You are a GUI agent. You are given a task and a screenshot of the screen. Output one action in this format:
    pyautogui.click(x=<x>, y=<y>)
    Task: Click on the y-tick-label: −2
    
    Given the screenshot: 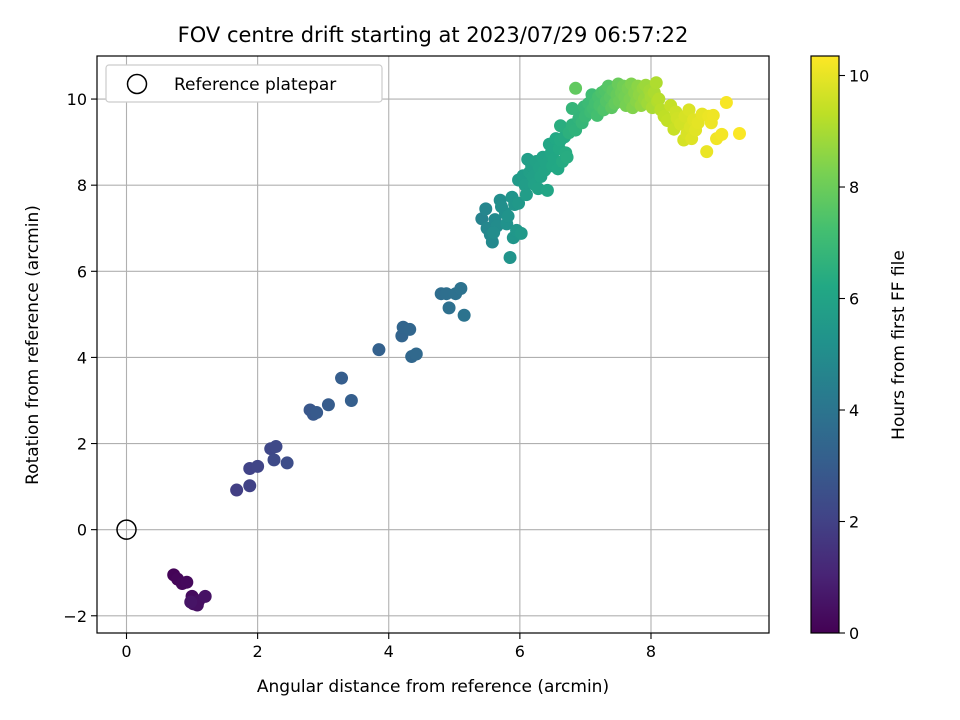 What is the action you would take?
    pyautogui.click(x=75, y=616)
    